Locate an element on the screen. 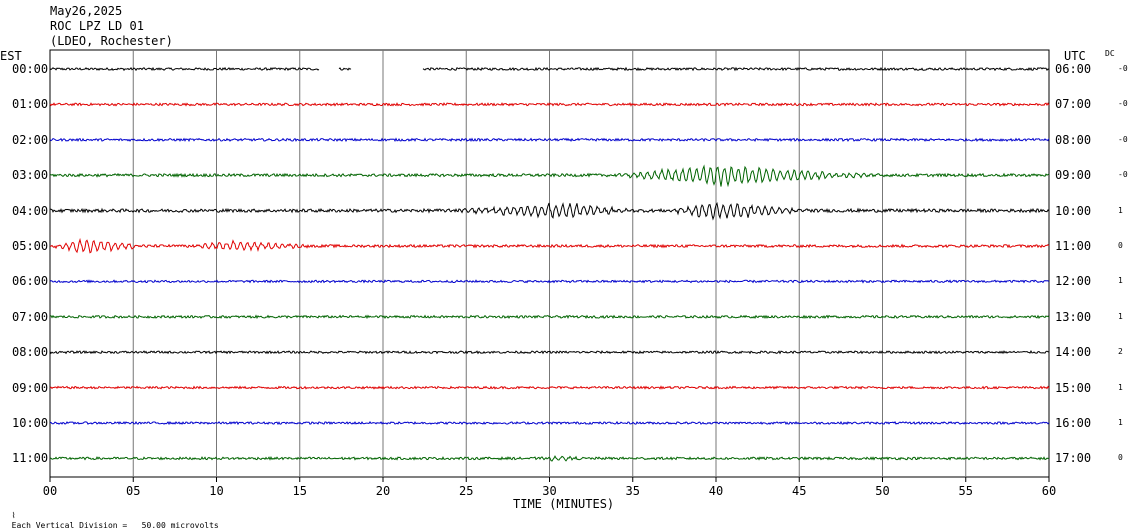 The width and height of the screenshot is (1130, 531). x-tick-label: 05 is located at coordinates (133, 491).